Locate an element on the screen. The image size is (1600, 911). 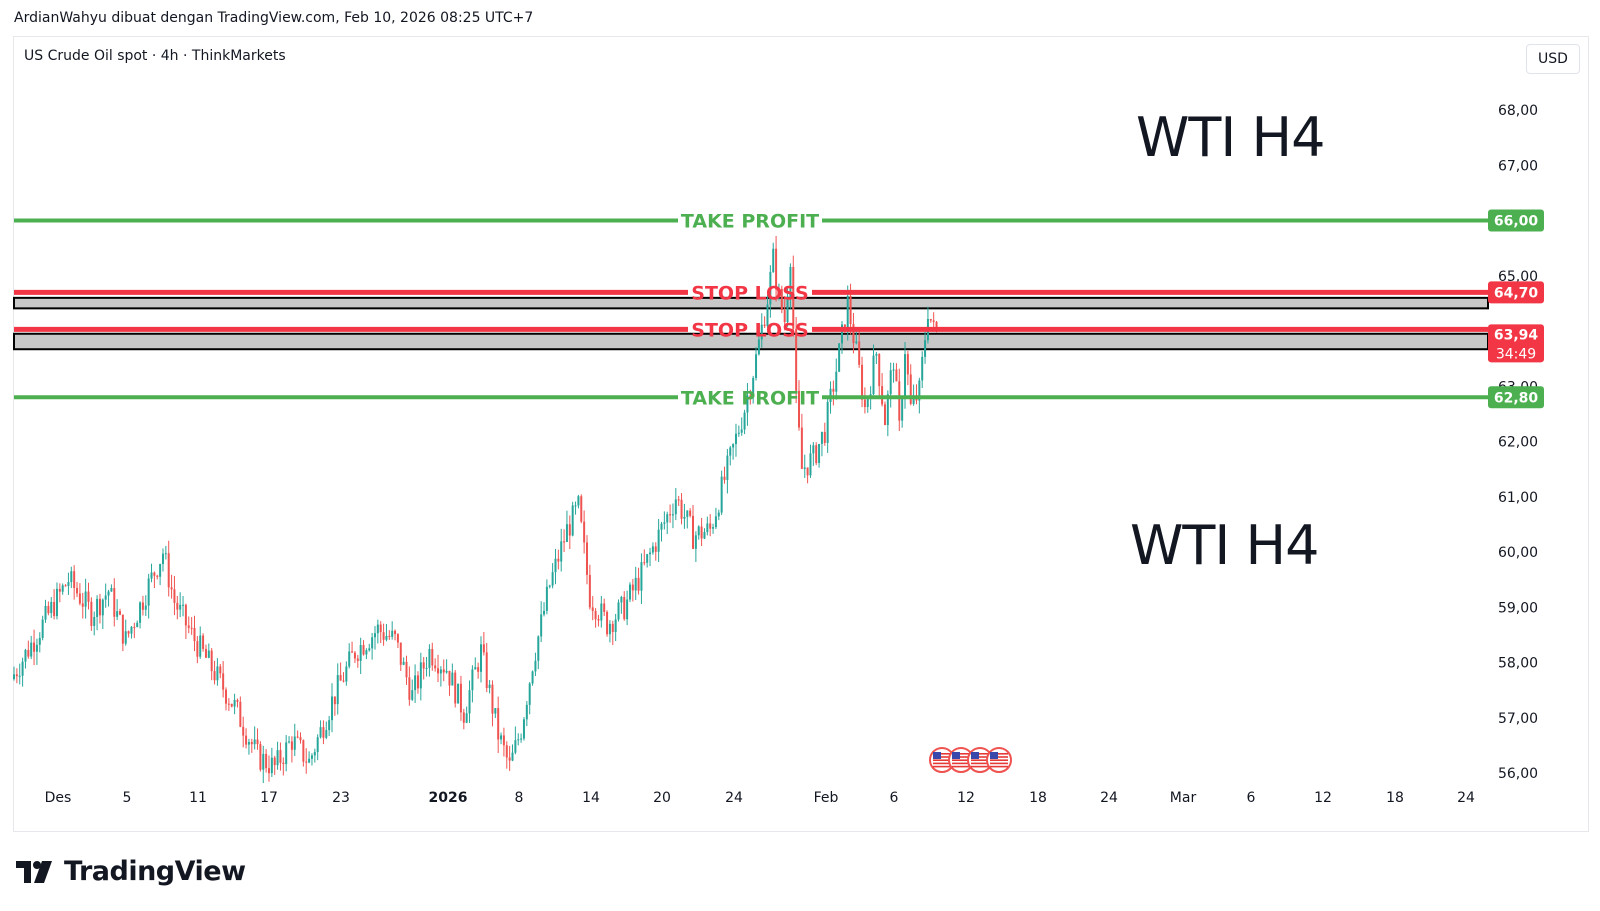
time-tick: 12 is located at coordinates (966, 798).